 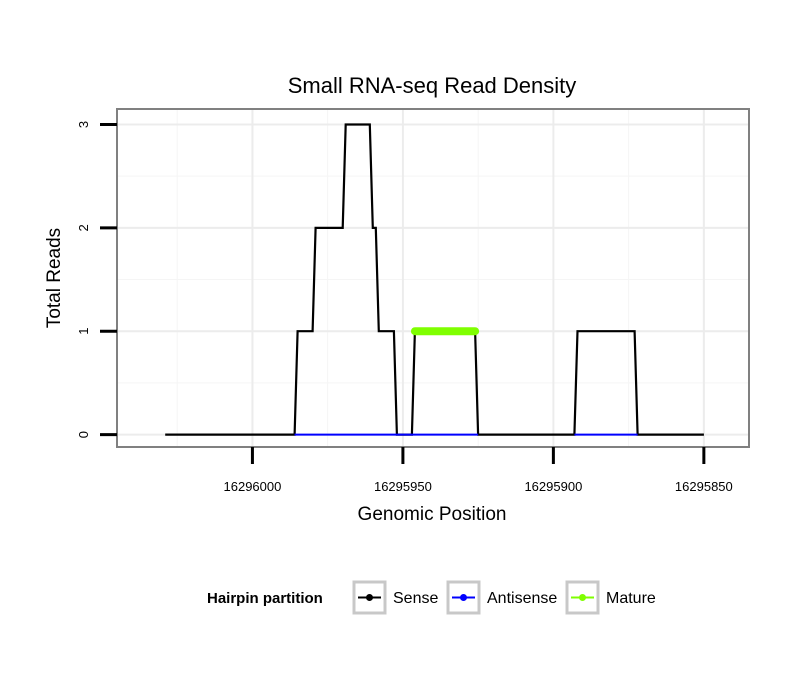 What do you see at coordinates (83, 331) in the screenshot?
I see `y-tick-label: 1` at bounding box center [83, 331].